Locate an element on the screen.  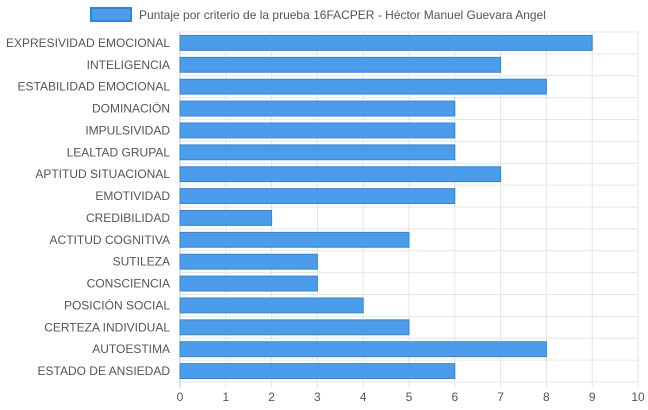
category-label: EMOTIVIDAD is located at coordinates (132, 196).